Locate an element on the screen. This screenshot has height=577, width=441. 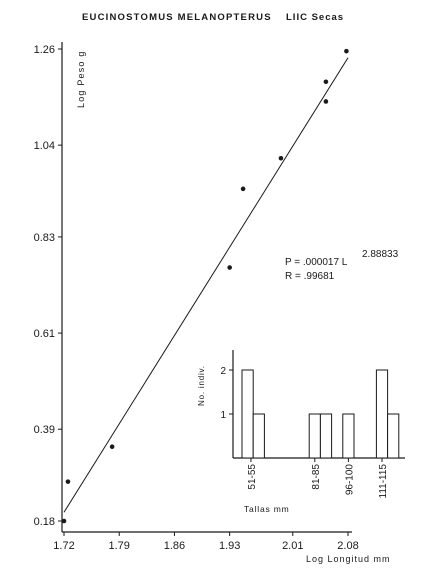
chart-title: EUCINOSTOMUS MELANOPTERUS is located at coordinates (177, 17).